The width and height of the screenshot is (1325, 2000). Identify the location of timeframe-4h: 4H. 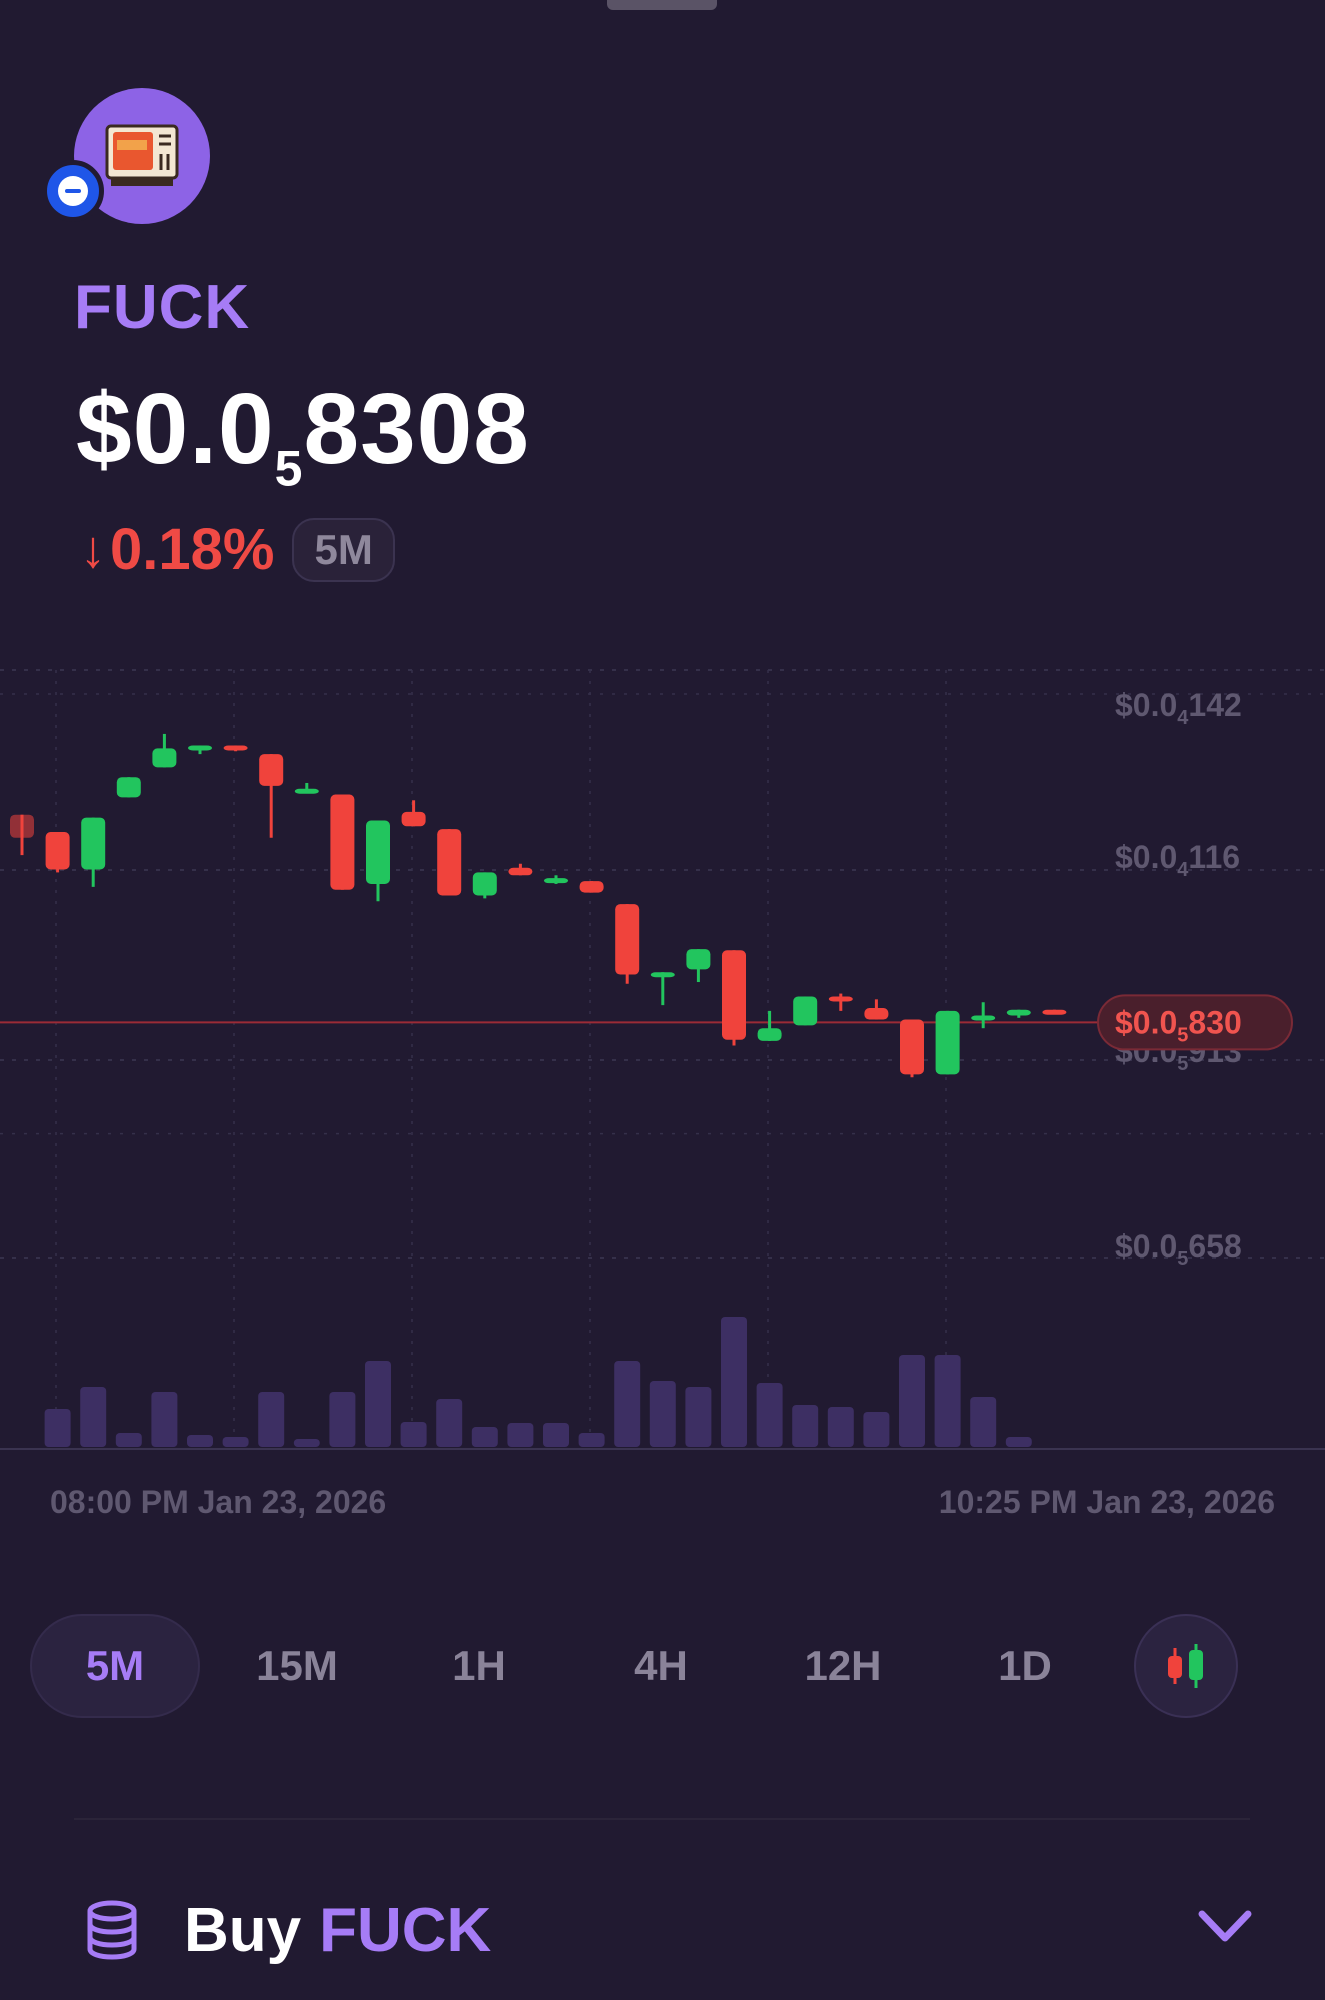
(661, 1665).